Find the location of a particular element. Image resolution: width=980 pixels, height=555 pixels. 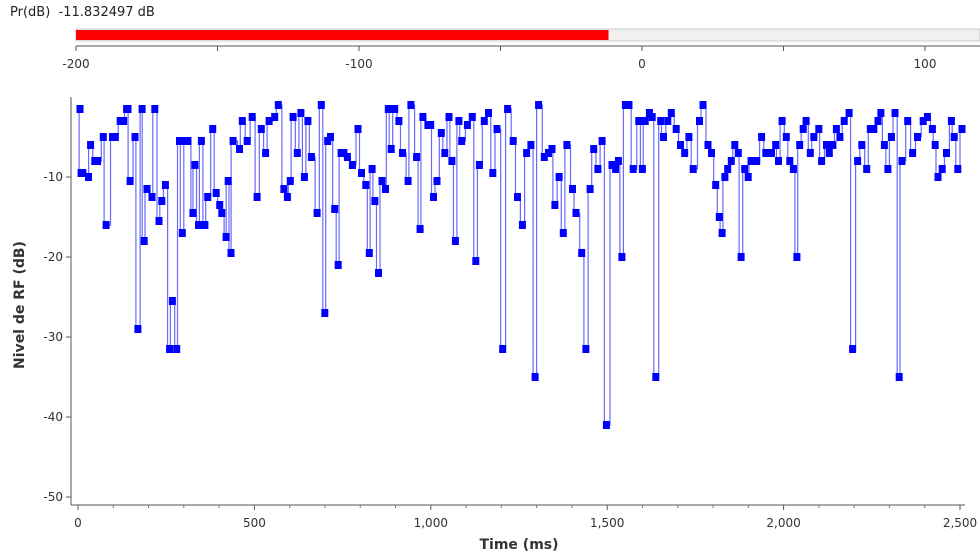

power-label: Pr(dB) is located at coordinates (30, 12).